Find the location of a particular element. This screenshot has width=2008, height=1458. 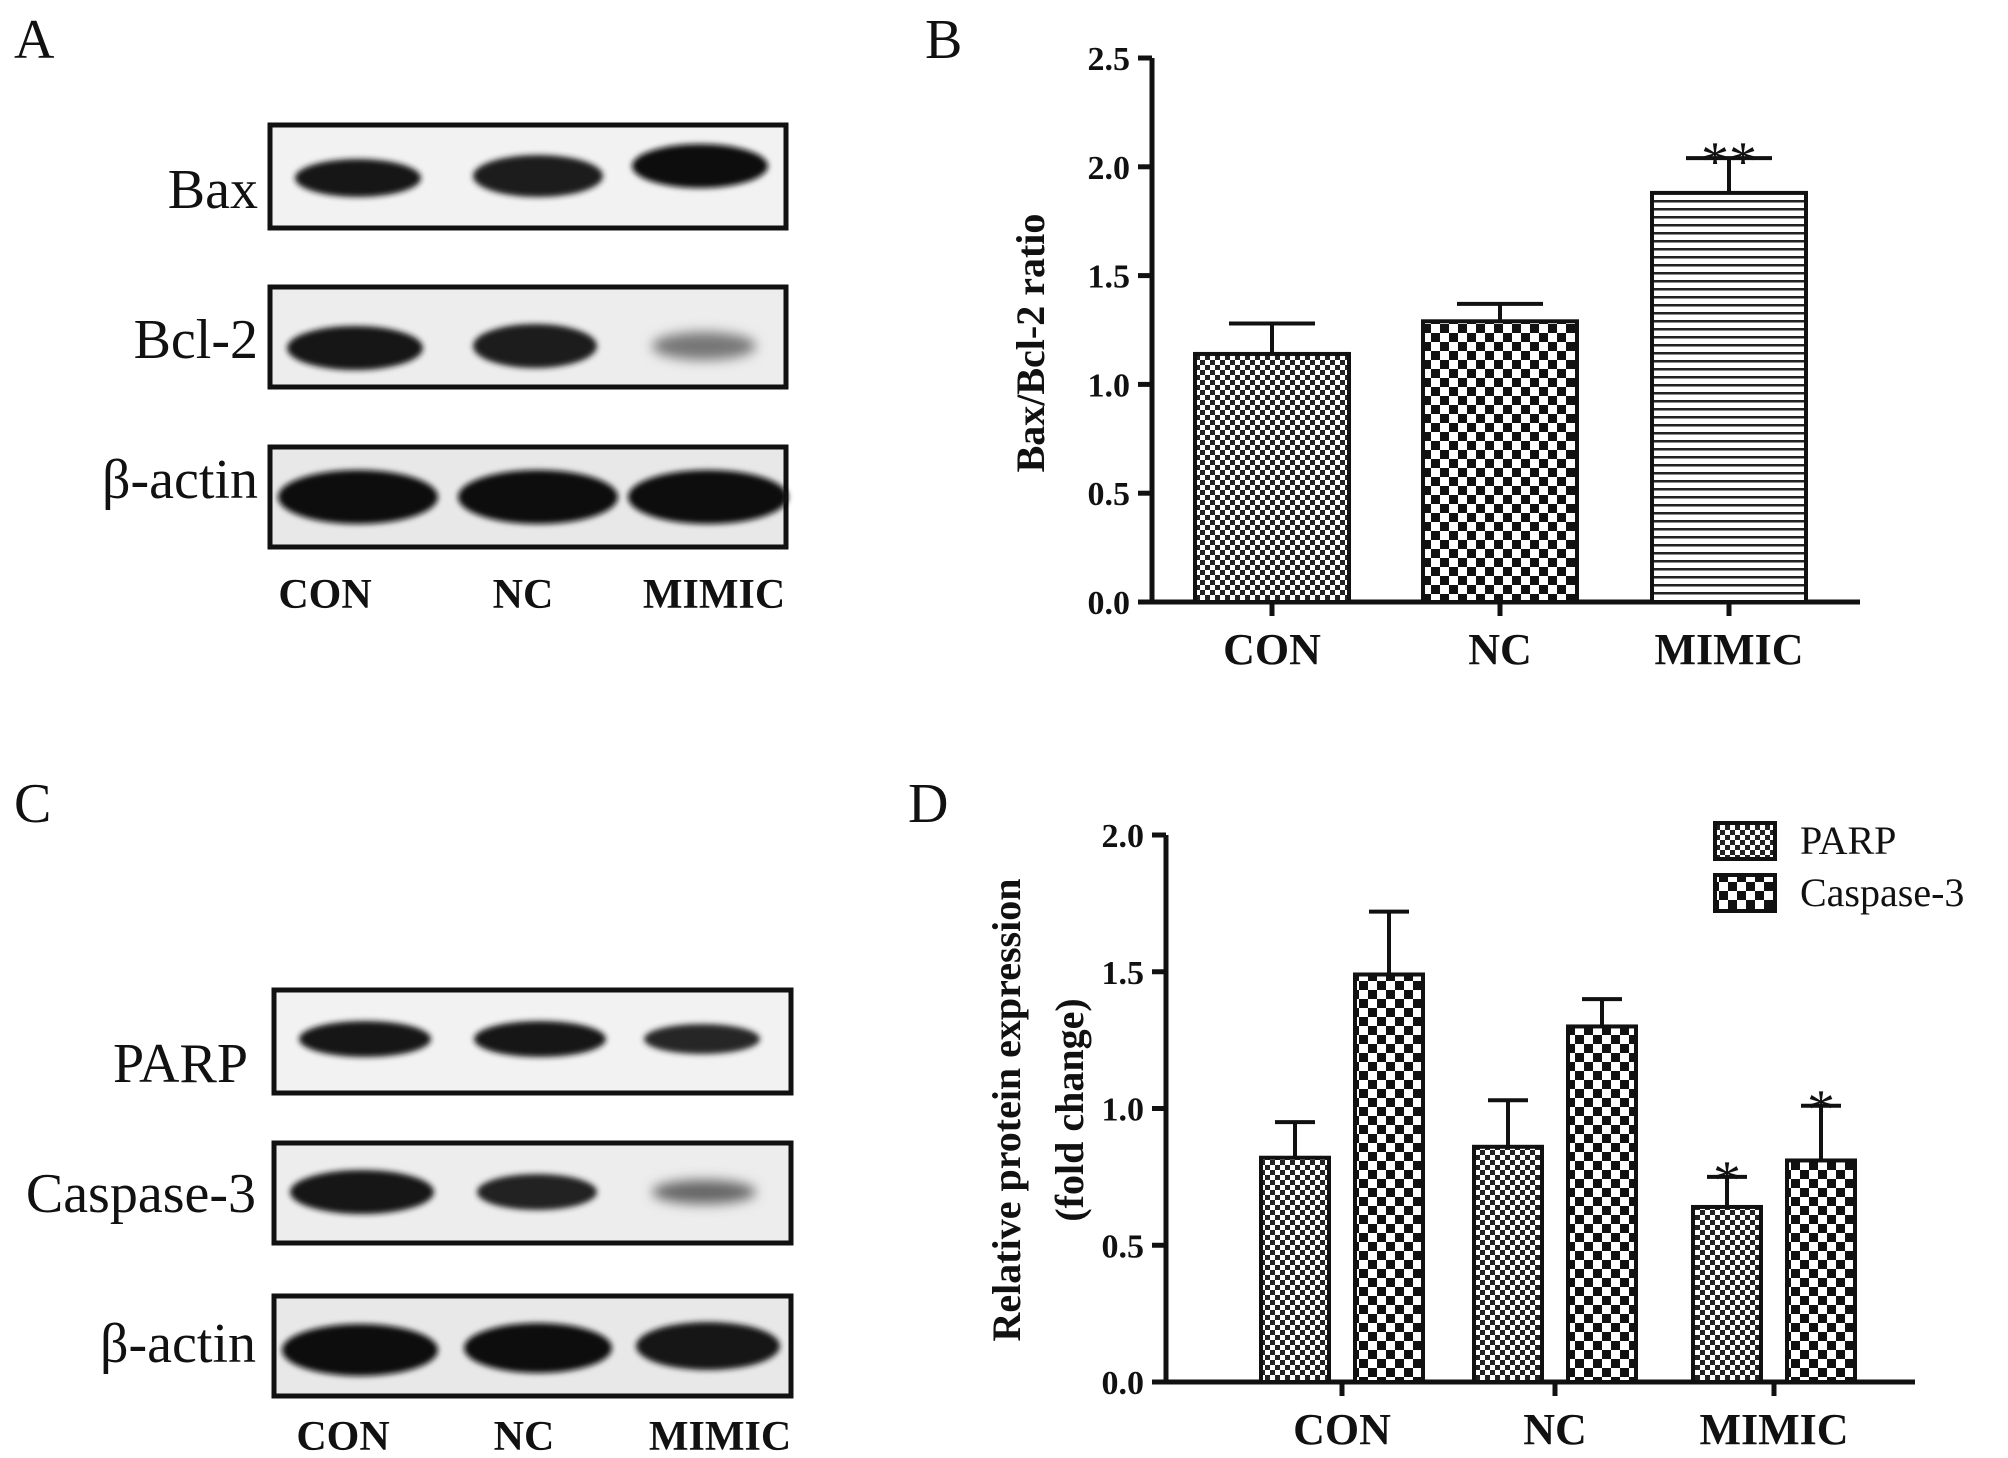

bar-d-parp-con is located at coordinates (1295, 1269).